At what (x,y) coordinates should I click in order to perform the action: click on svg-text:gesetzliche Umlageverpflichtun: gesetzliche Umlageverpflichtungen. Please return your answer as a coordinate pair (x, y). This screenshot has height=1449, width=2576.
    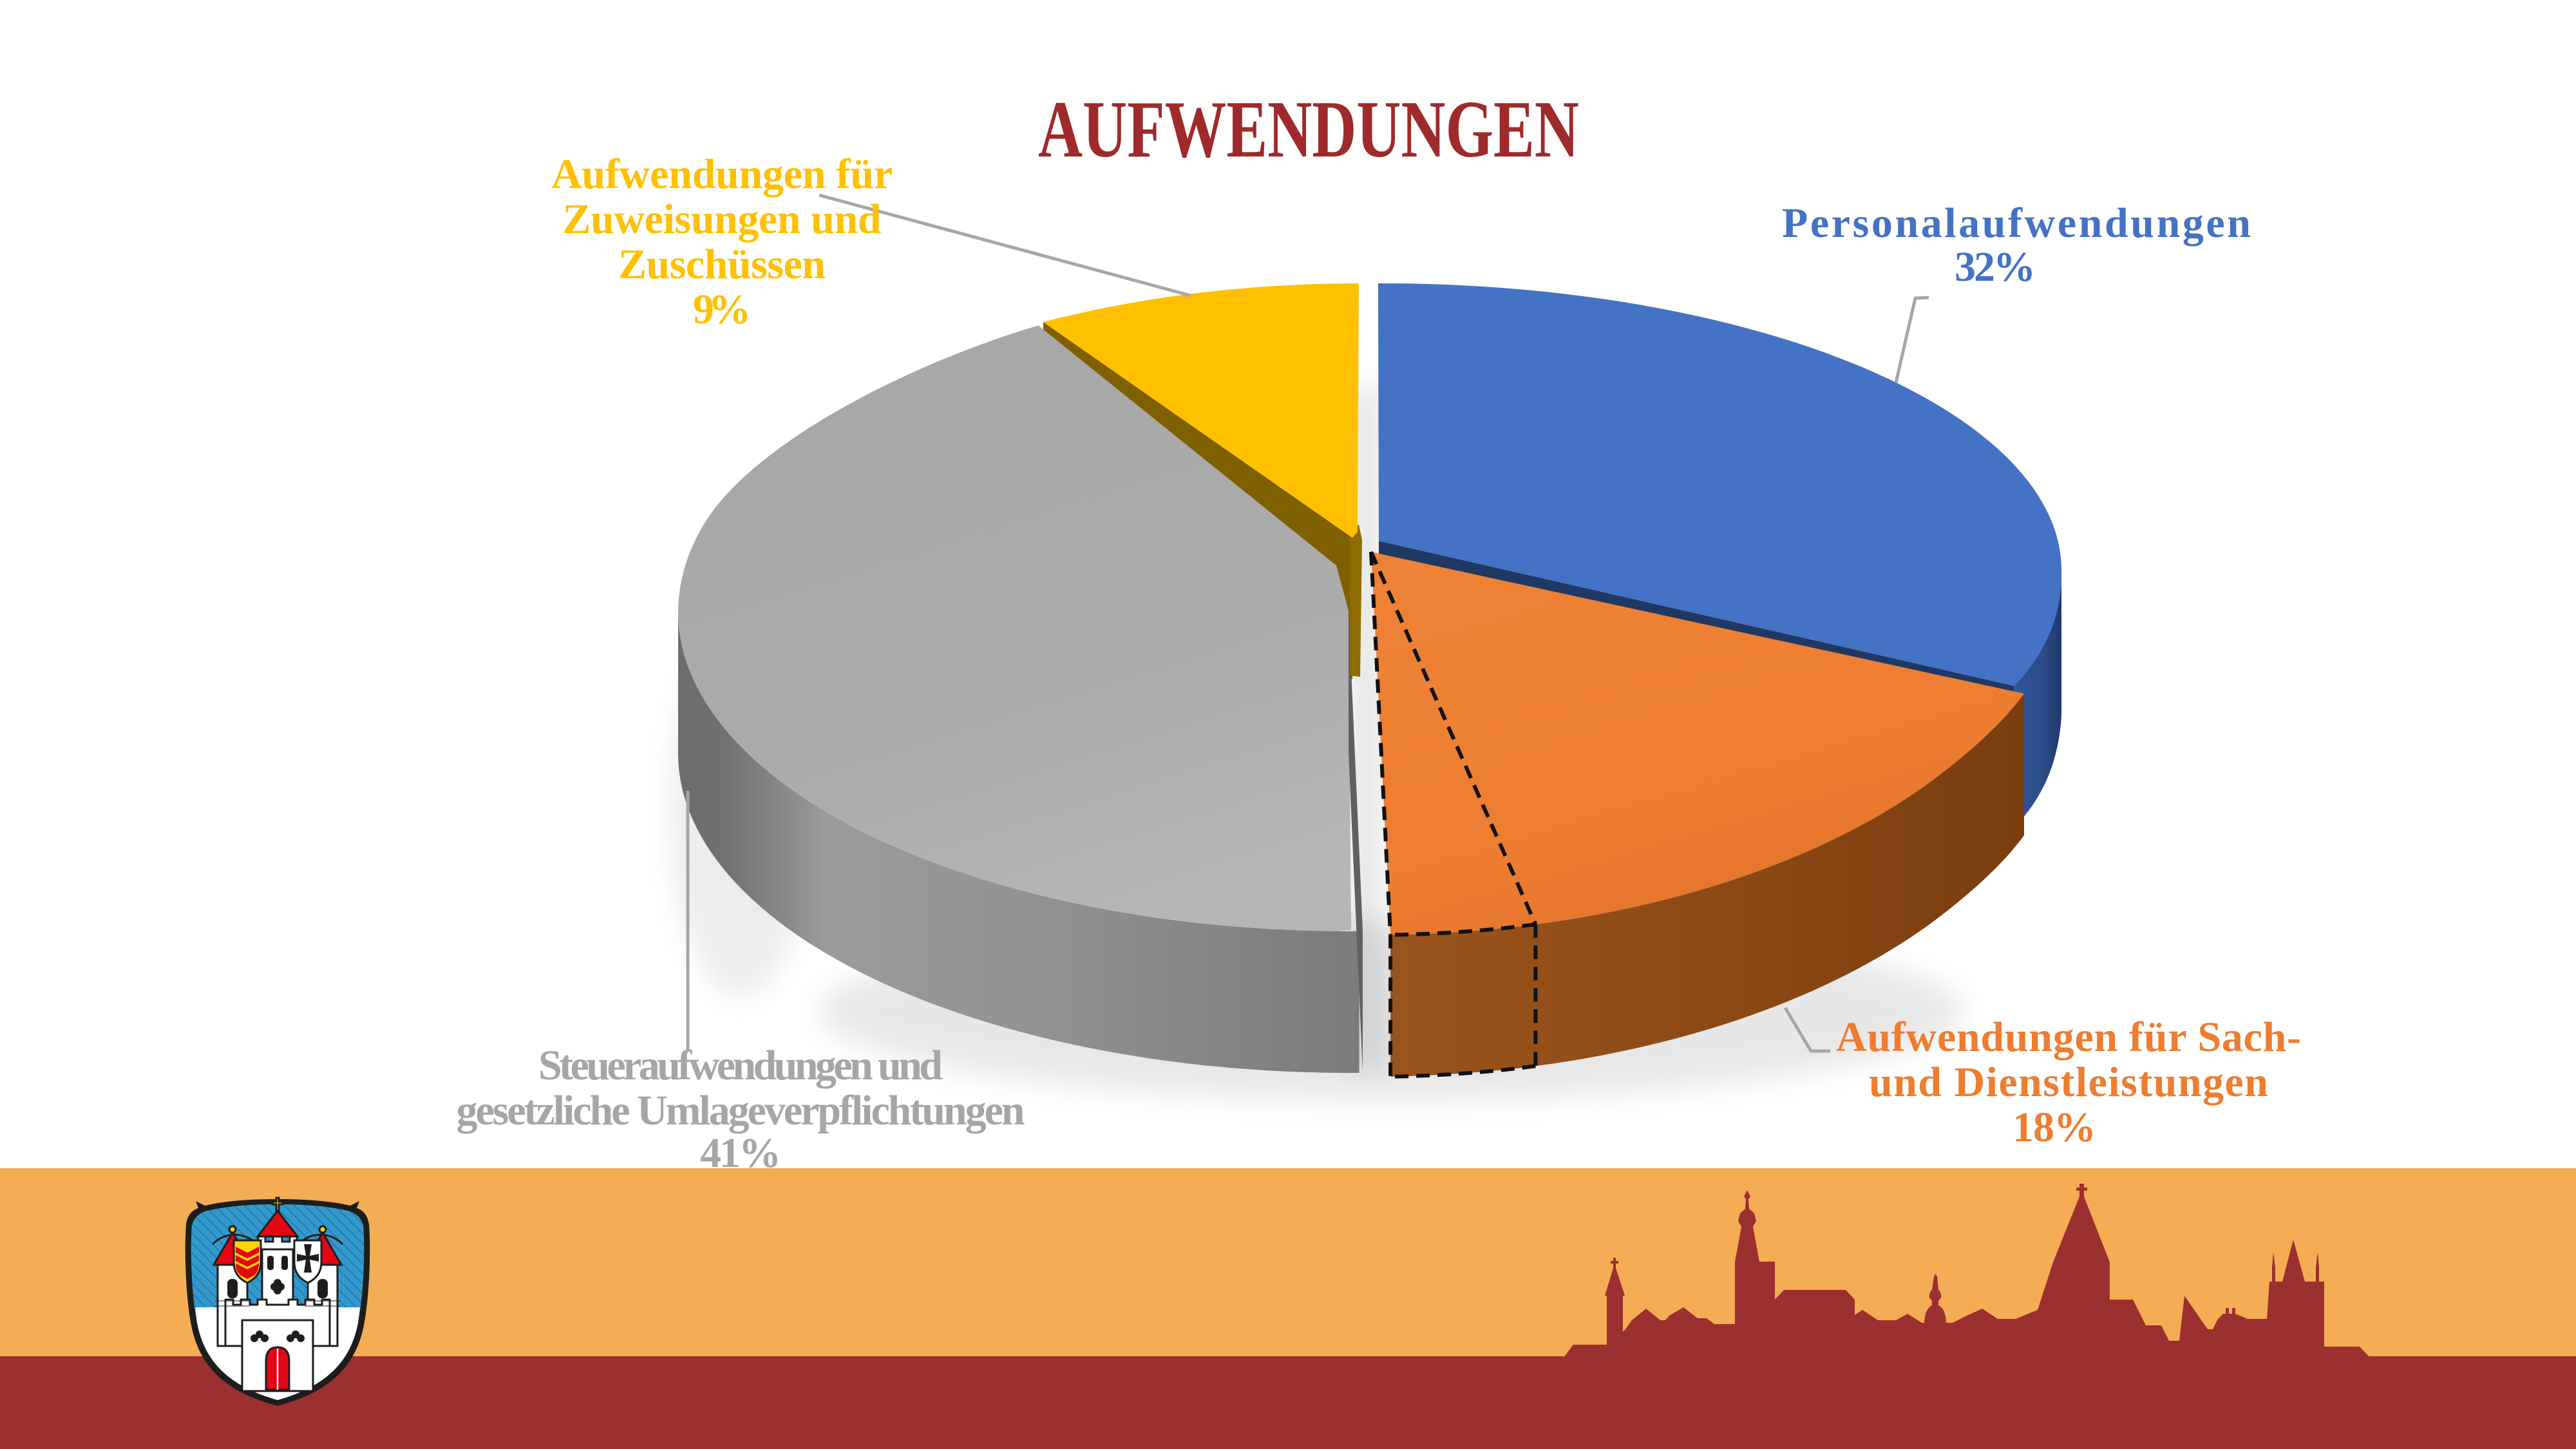
    Looking at the image, I should click on (741, 1110).